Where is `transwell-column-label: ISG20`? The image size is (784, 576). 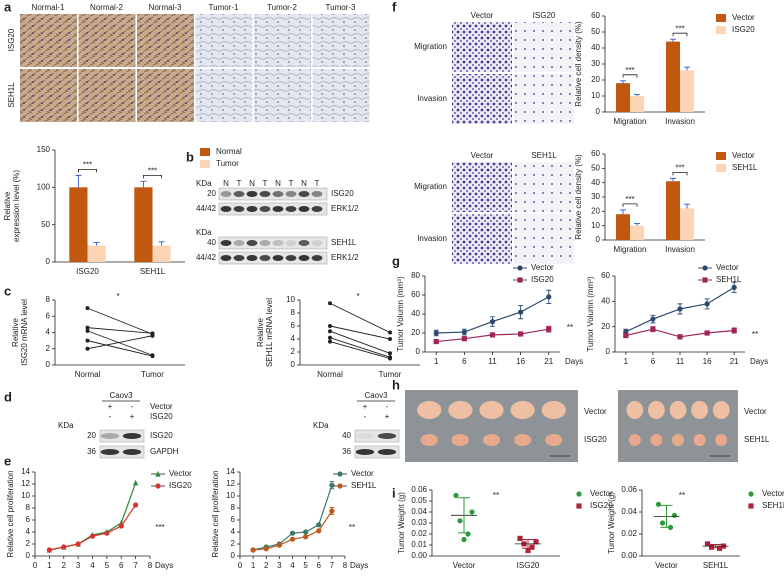 transwell-column-label: ISG20 is located at coordinates (544, 15).